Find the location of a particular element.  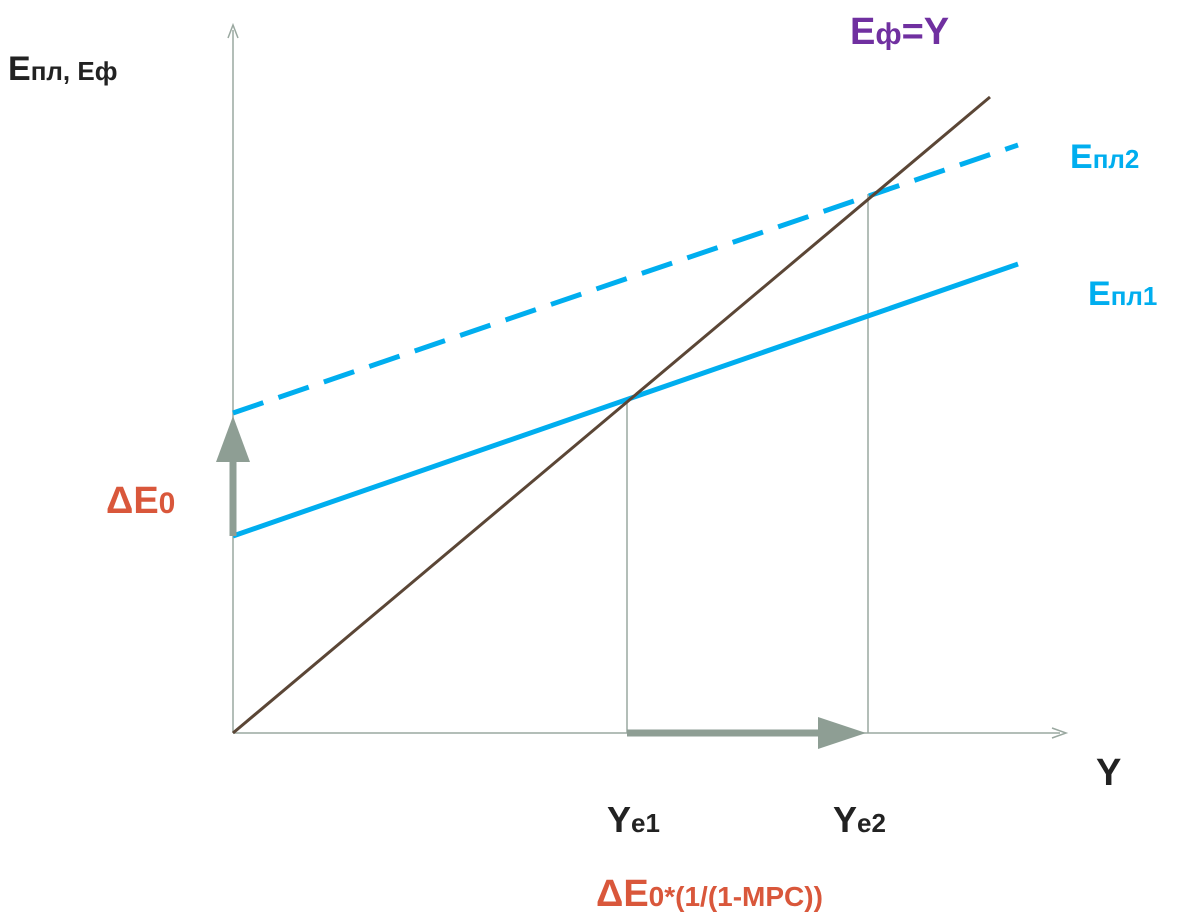

delta-e0-label: ΔE0 is located at coordinates (140, 501).